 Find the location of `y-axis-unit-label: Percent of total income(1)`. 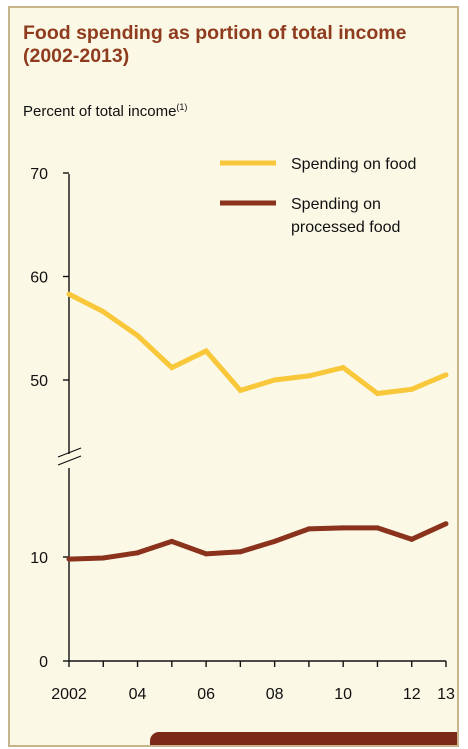

y-axis-unit-label: Percent of total income(1) is located at coordinates (105, 109).